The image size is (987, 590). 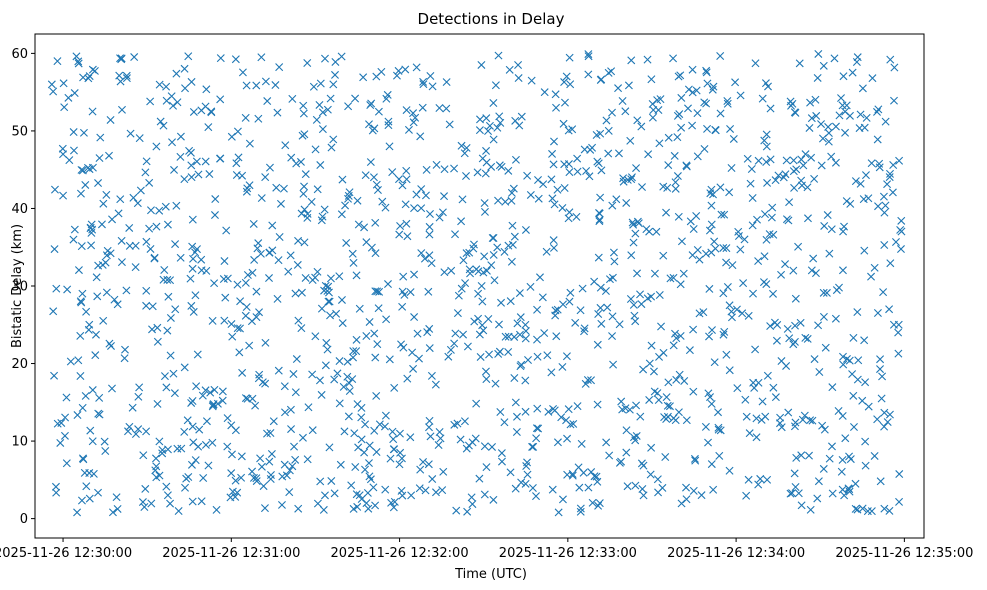 What do you see at coordinates (904, 553) in the screenshot?
I see `x-tick-label: 2025-11-26 12:35:00` at bounding box center [904, 553].